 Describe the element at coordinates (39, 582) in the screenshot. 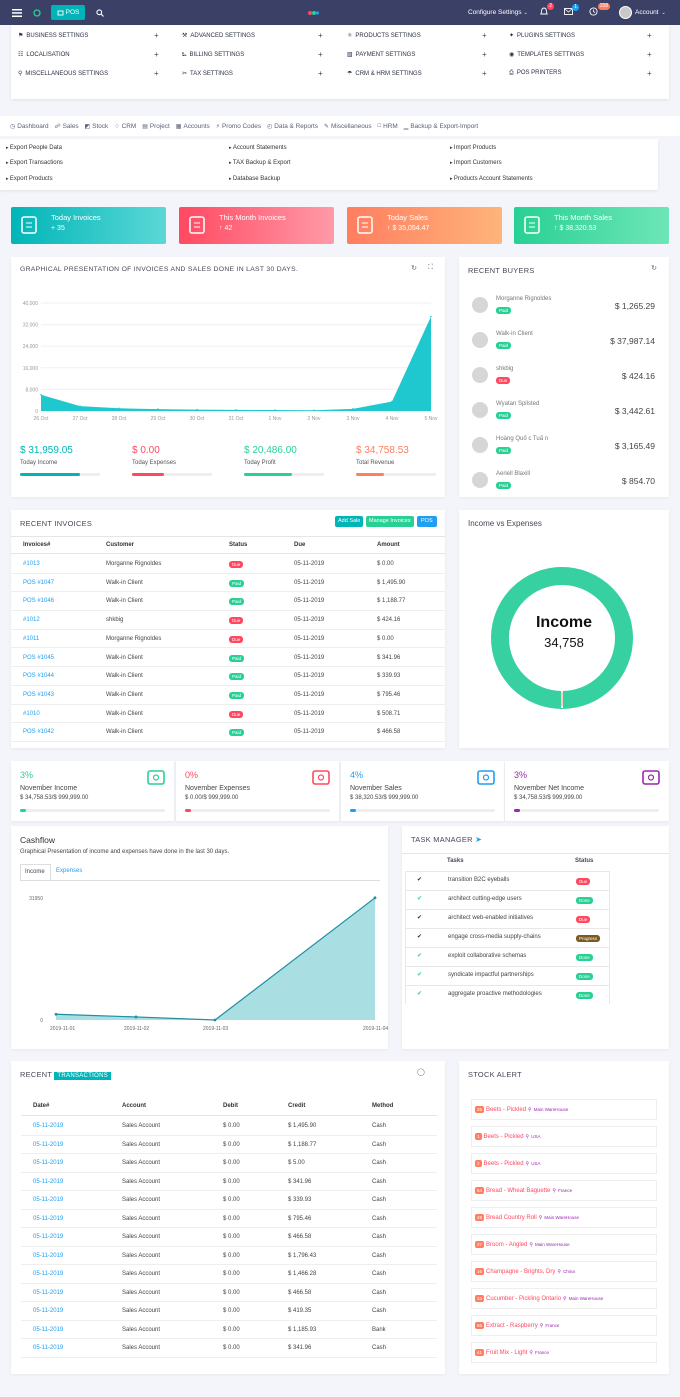

I see `invoice-number-link: POS #1047` at that location.